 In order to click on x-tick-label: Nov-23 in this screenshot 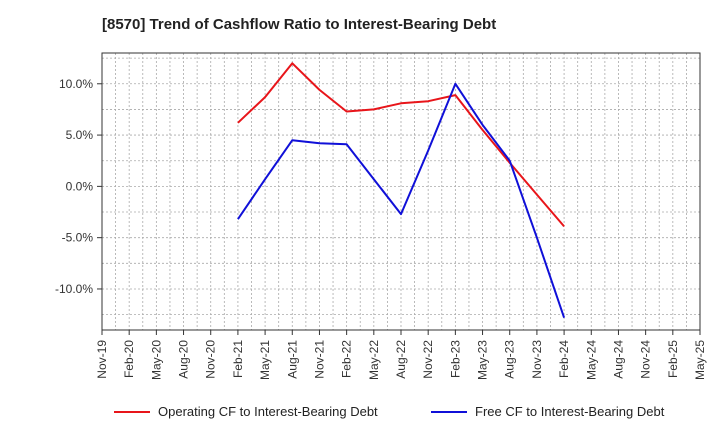, I will do `click(537, 359)`.